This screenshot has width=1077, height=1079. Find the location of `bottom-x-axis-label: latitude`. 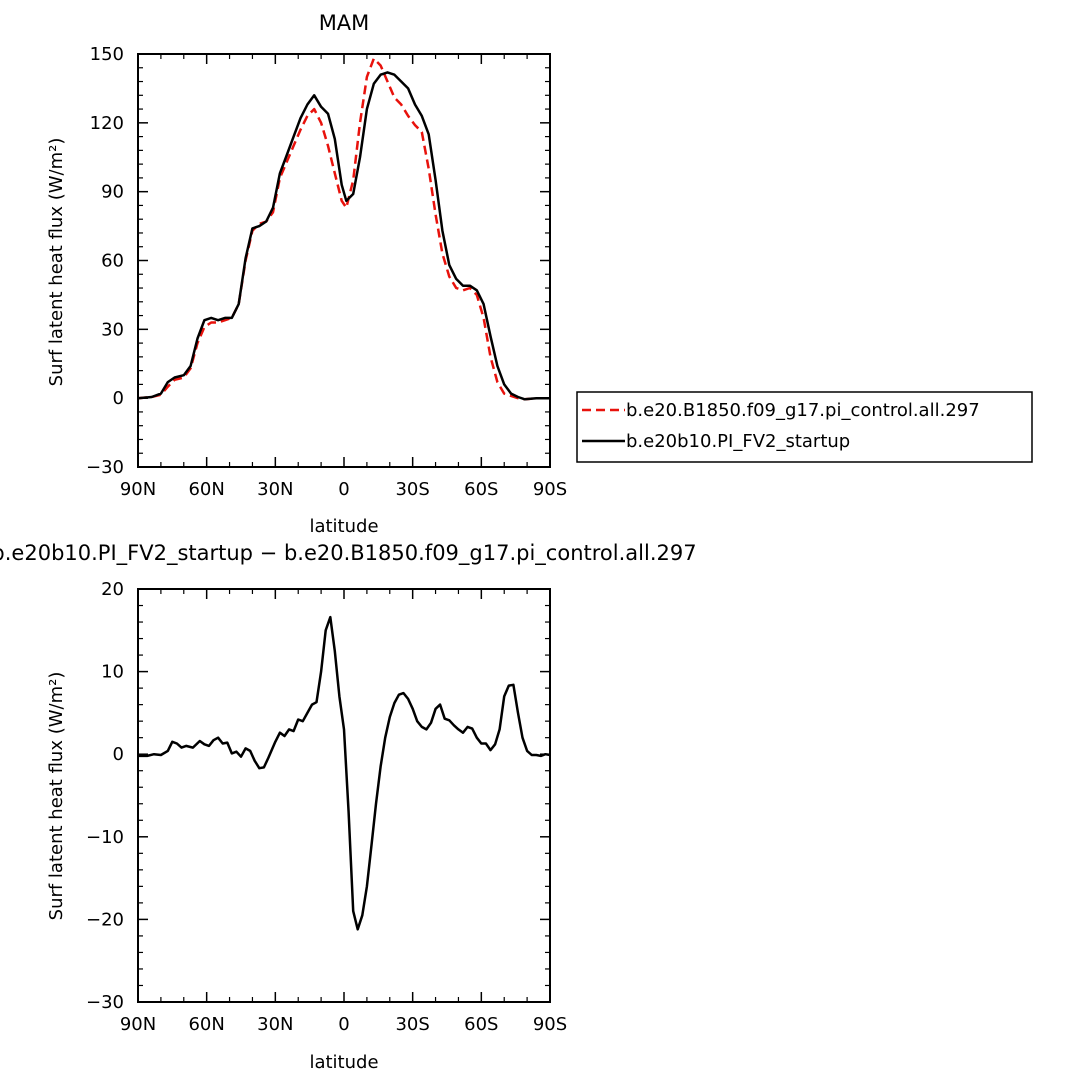

bottom-x-axis-label: latitude is located at coordinates (343, 1062).